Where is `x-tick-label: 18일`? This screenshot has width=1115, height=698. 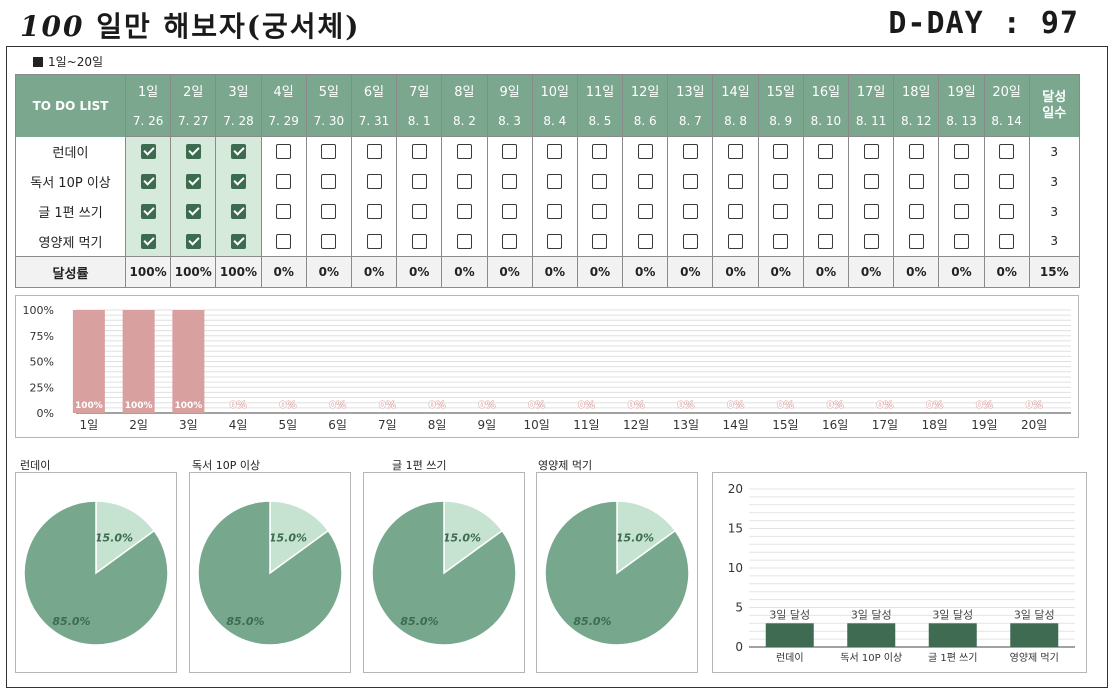 x-tick-label: 18일 is located at coordinates (934, 425).